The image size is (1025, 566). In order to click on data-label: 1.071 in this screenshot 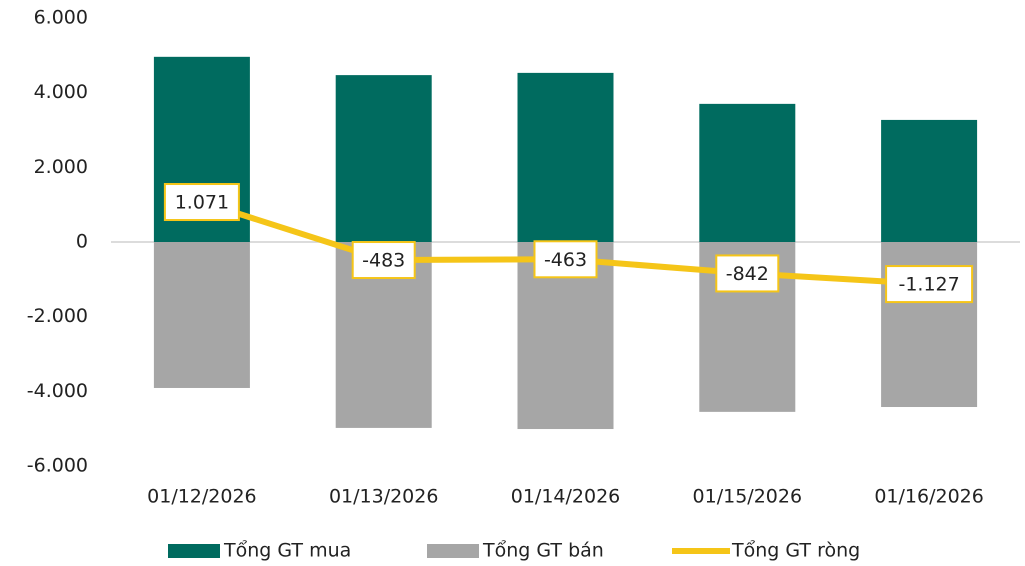, I will do `click(202, 203)`.